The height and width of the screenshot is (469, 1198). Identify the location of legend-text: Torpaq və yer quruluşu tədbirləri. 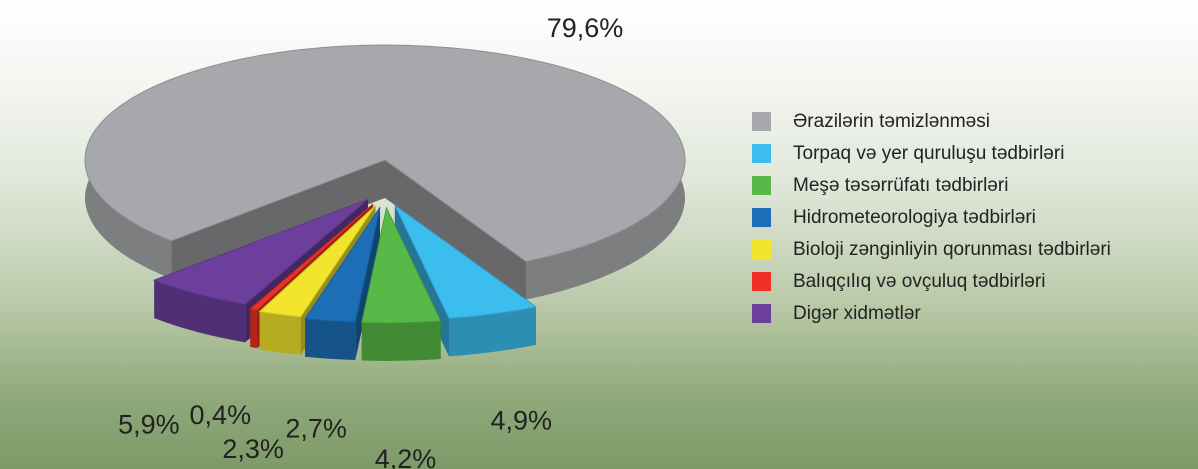
(928, 153).